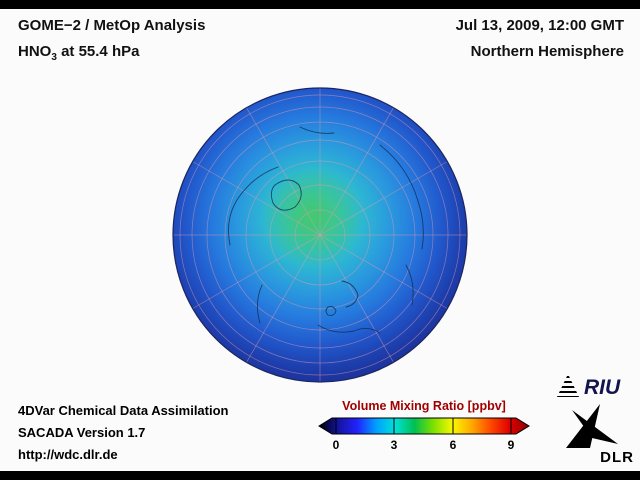  What do you see at coordinates (54, 57) in the screenshot?
I see `species-subscript: 3` at bounding box center [54, 57].